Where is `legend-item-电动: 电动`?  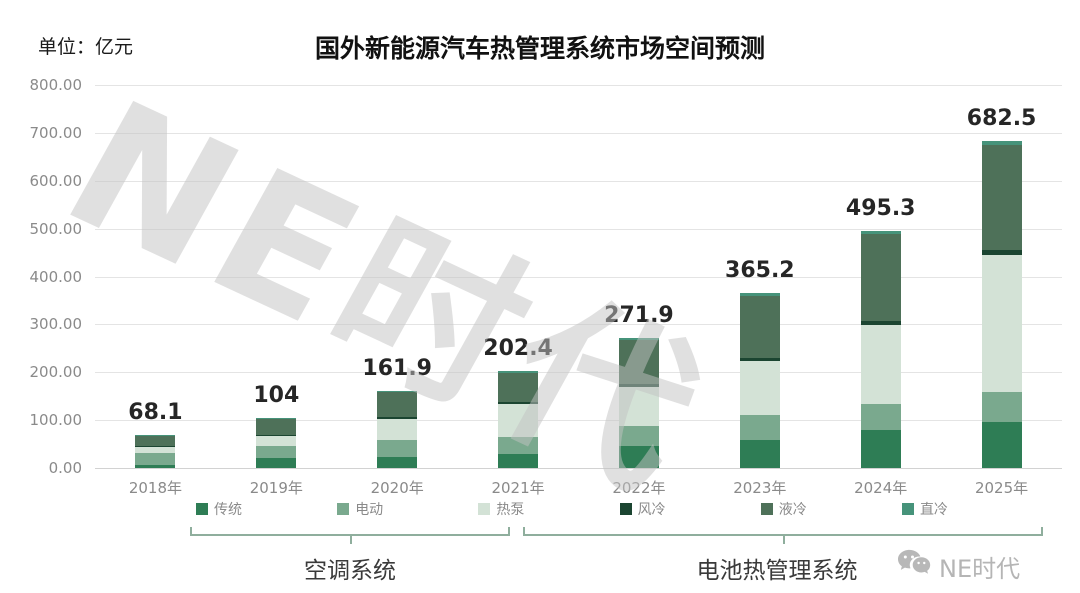 legend-item-电动: 电动 is located at coordinates (360, 509).